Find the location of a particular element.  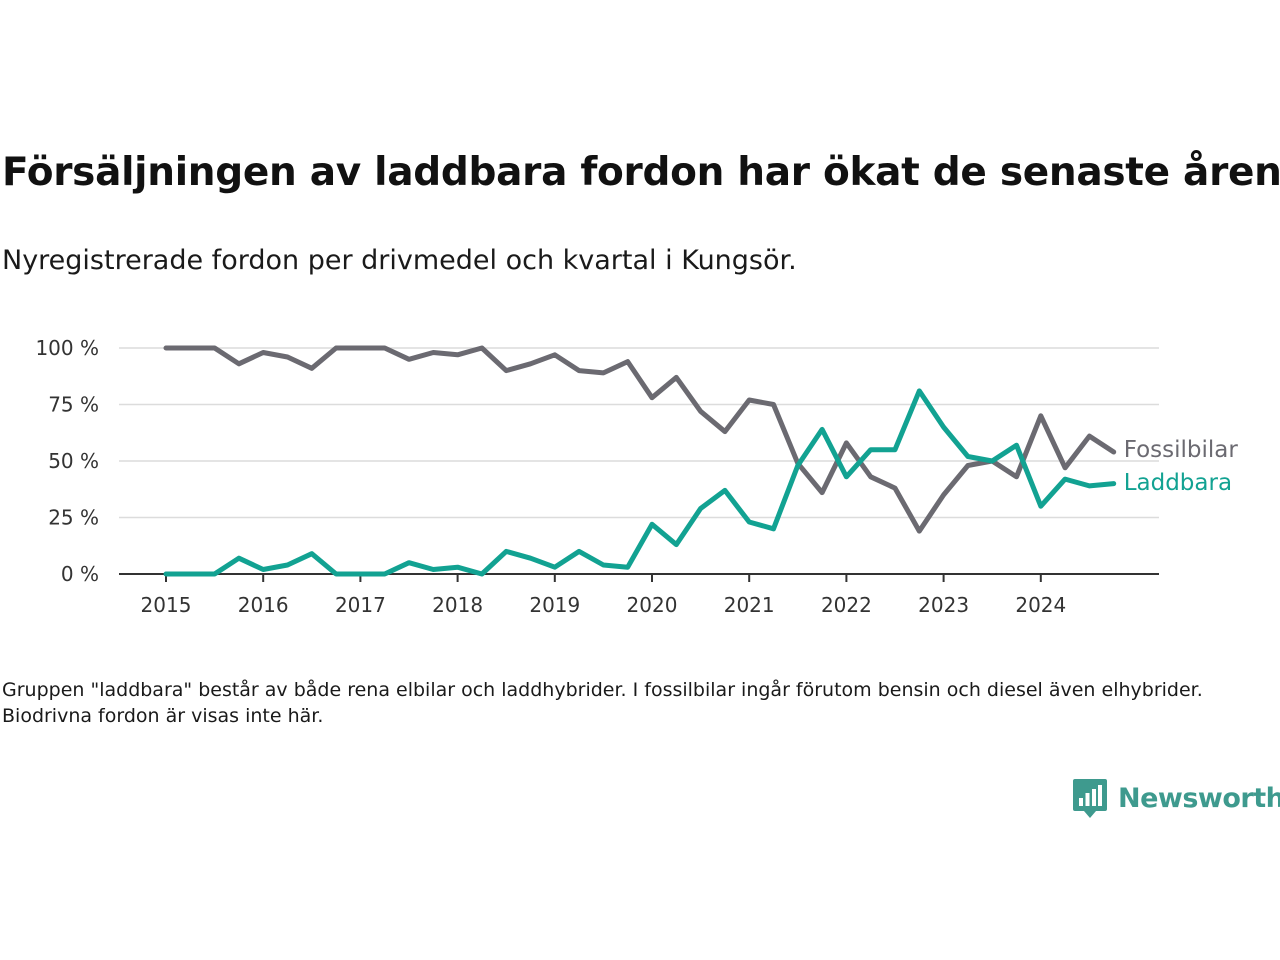

x-tick-label: 2020 is located at coordinates (652, 605).